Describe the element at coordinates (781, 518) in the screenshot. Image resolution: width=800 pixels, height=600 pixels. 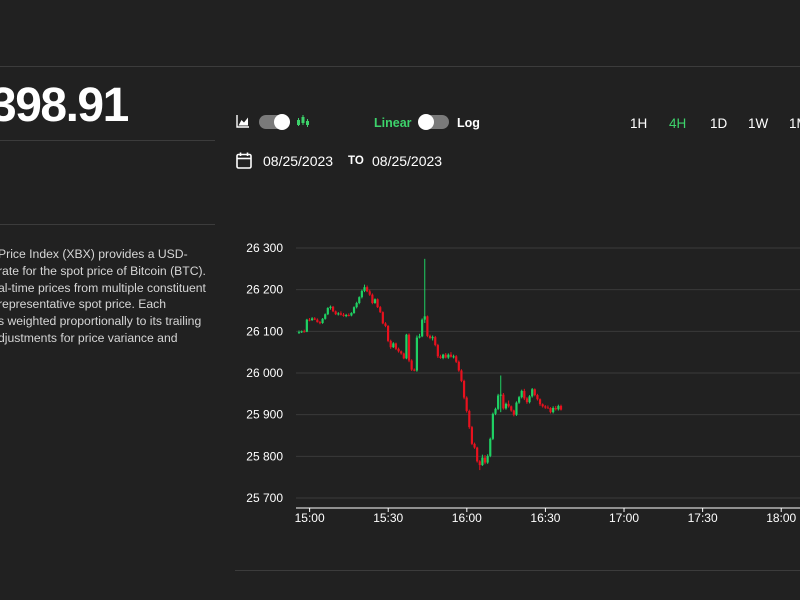
I see `x-tick-label: 18:00` at that location.